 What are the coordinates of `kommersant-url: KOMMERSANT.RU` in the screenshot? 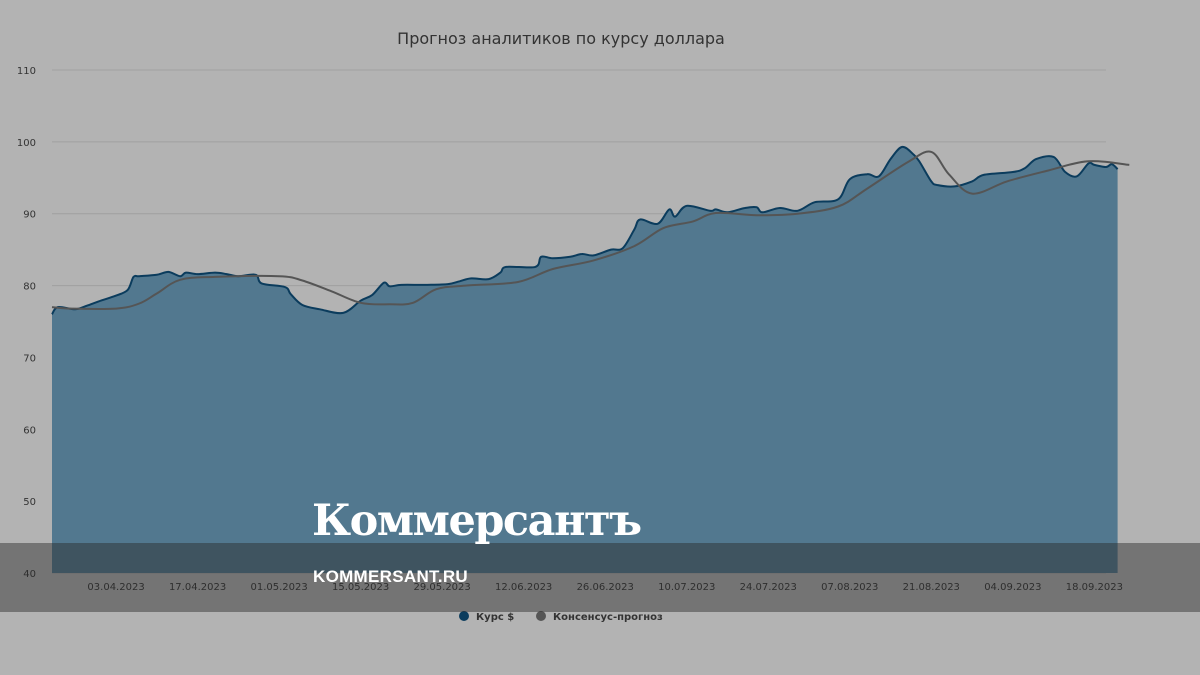 It's located at (391, 576).